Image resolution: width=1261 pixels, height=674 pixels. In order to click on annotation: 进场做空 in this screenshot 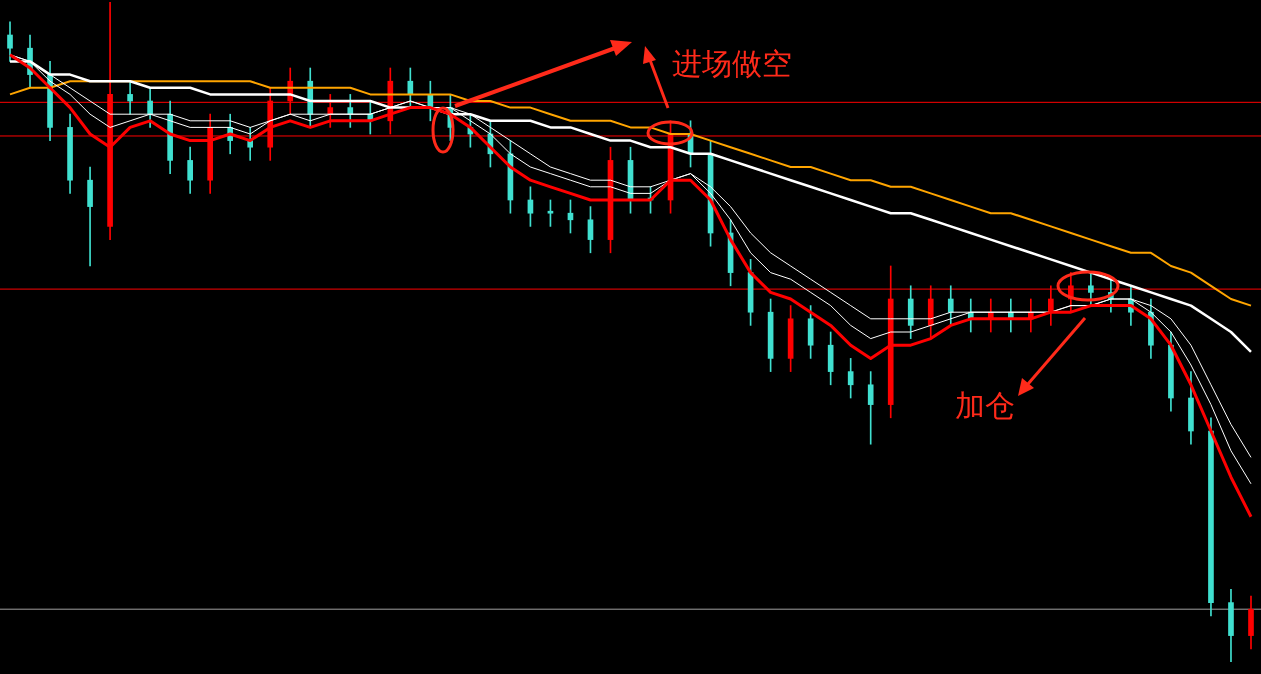, I will do `click(732, 64)`.